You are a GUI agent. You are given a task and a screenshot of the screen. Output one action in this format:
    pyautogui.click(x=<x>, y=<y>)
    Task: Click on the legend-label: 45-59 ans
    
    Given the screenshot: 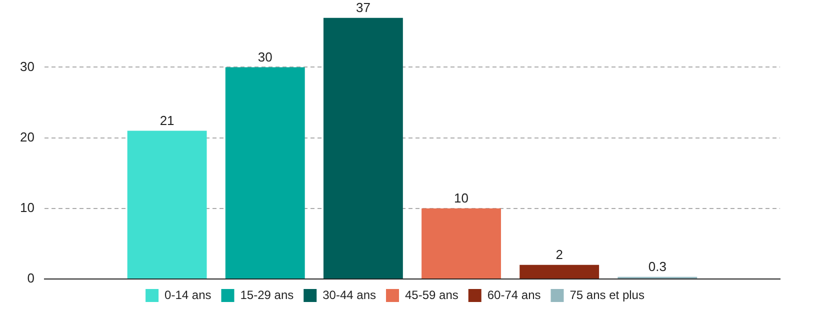 What is the action you would take?
    pyautogui.click(x=431, y=295)
    